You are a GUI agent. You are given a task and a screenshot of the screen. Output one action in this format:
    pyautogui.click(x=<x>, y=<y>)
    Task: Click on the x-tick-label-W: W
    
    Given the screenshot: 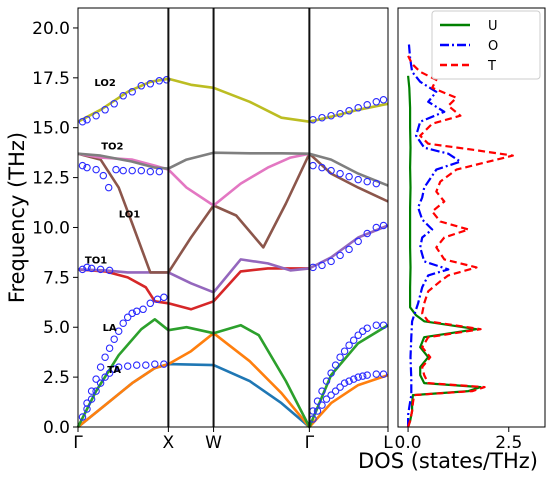 What is the action you would take?
    pyautogui.click(x=213, y=443)
    